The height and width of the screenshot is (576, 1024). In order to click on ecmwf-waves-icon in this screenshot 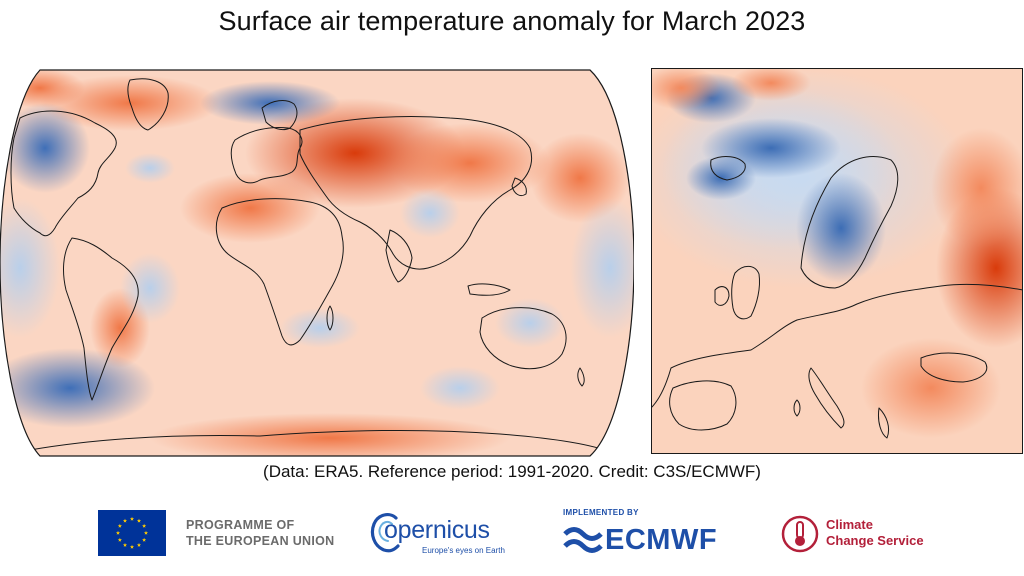, I will do `click(583, 540)`.